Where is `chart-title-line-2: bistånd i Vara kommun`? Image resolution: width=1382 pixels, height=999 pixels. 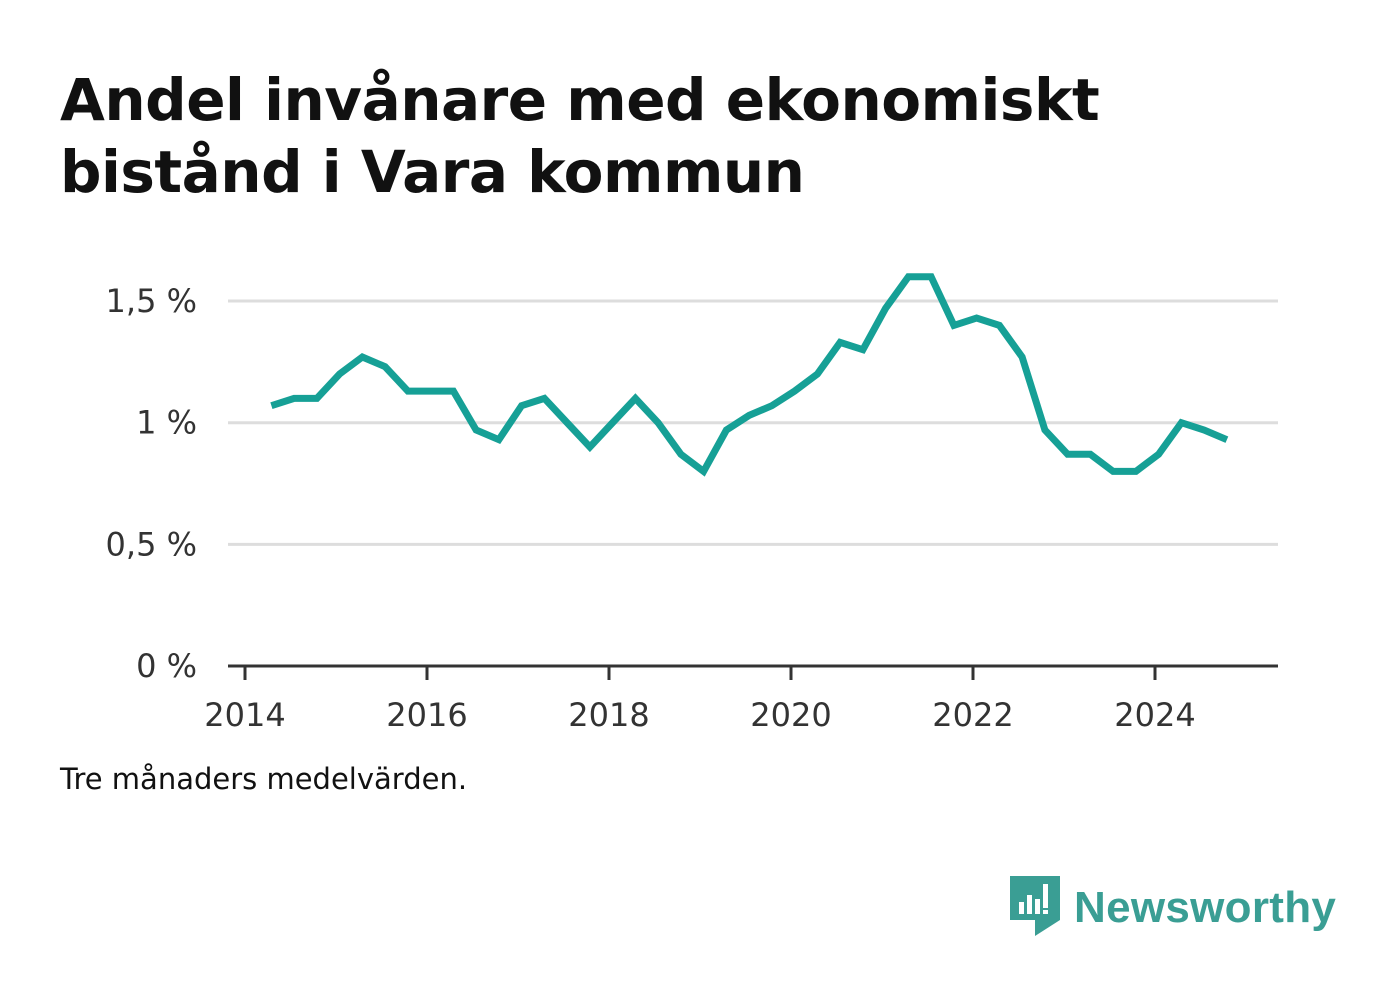
chart-title-line-2: bistånd i Vara kommun is located at coordinates (432, 172).